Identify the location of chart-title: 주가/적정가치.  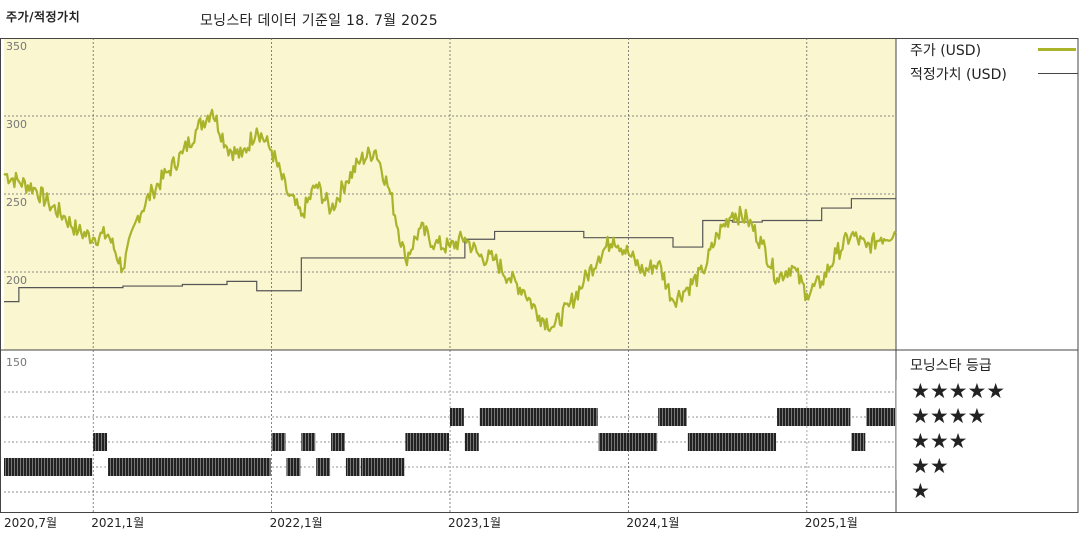
(43, 17).